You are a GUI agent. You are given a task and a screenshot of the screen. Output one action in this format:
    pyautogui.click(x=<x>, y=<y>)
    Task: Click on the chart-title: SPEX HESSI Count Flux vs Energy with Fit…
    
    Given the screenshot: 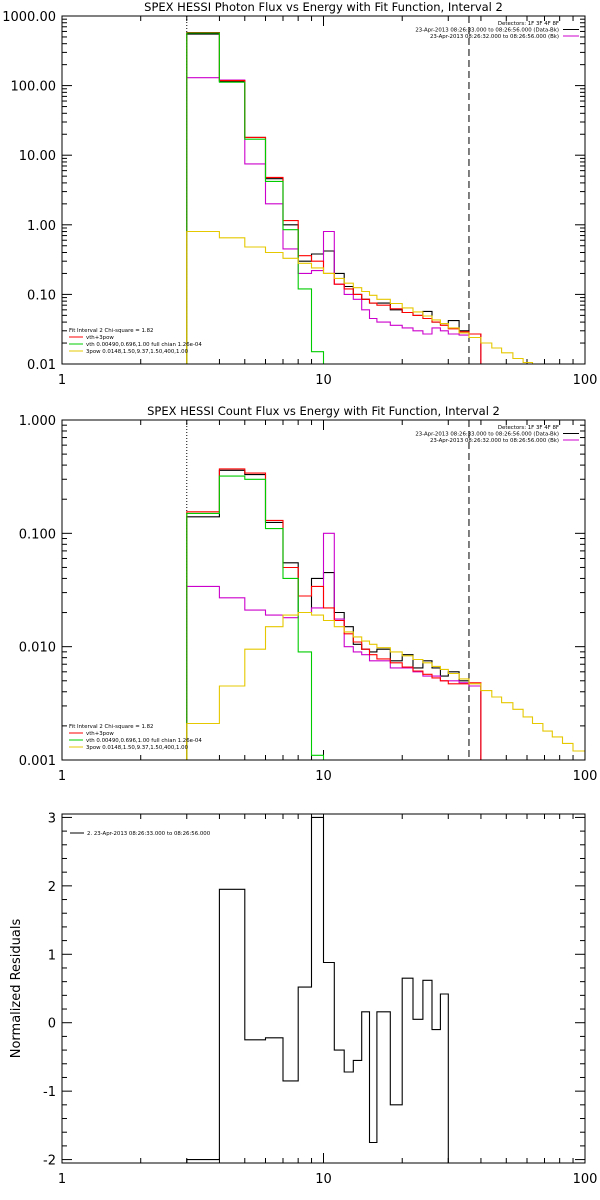 What is the action you would take?
    pyautogui.click(x=323, y=411)
    